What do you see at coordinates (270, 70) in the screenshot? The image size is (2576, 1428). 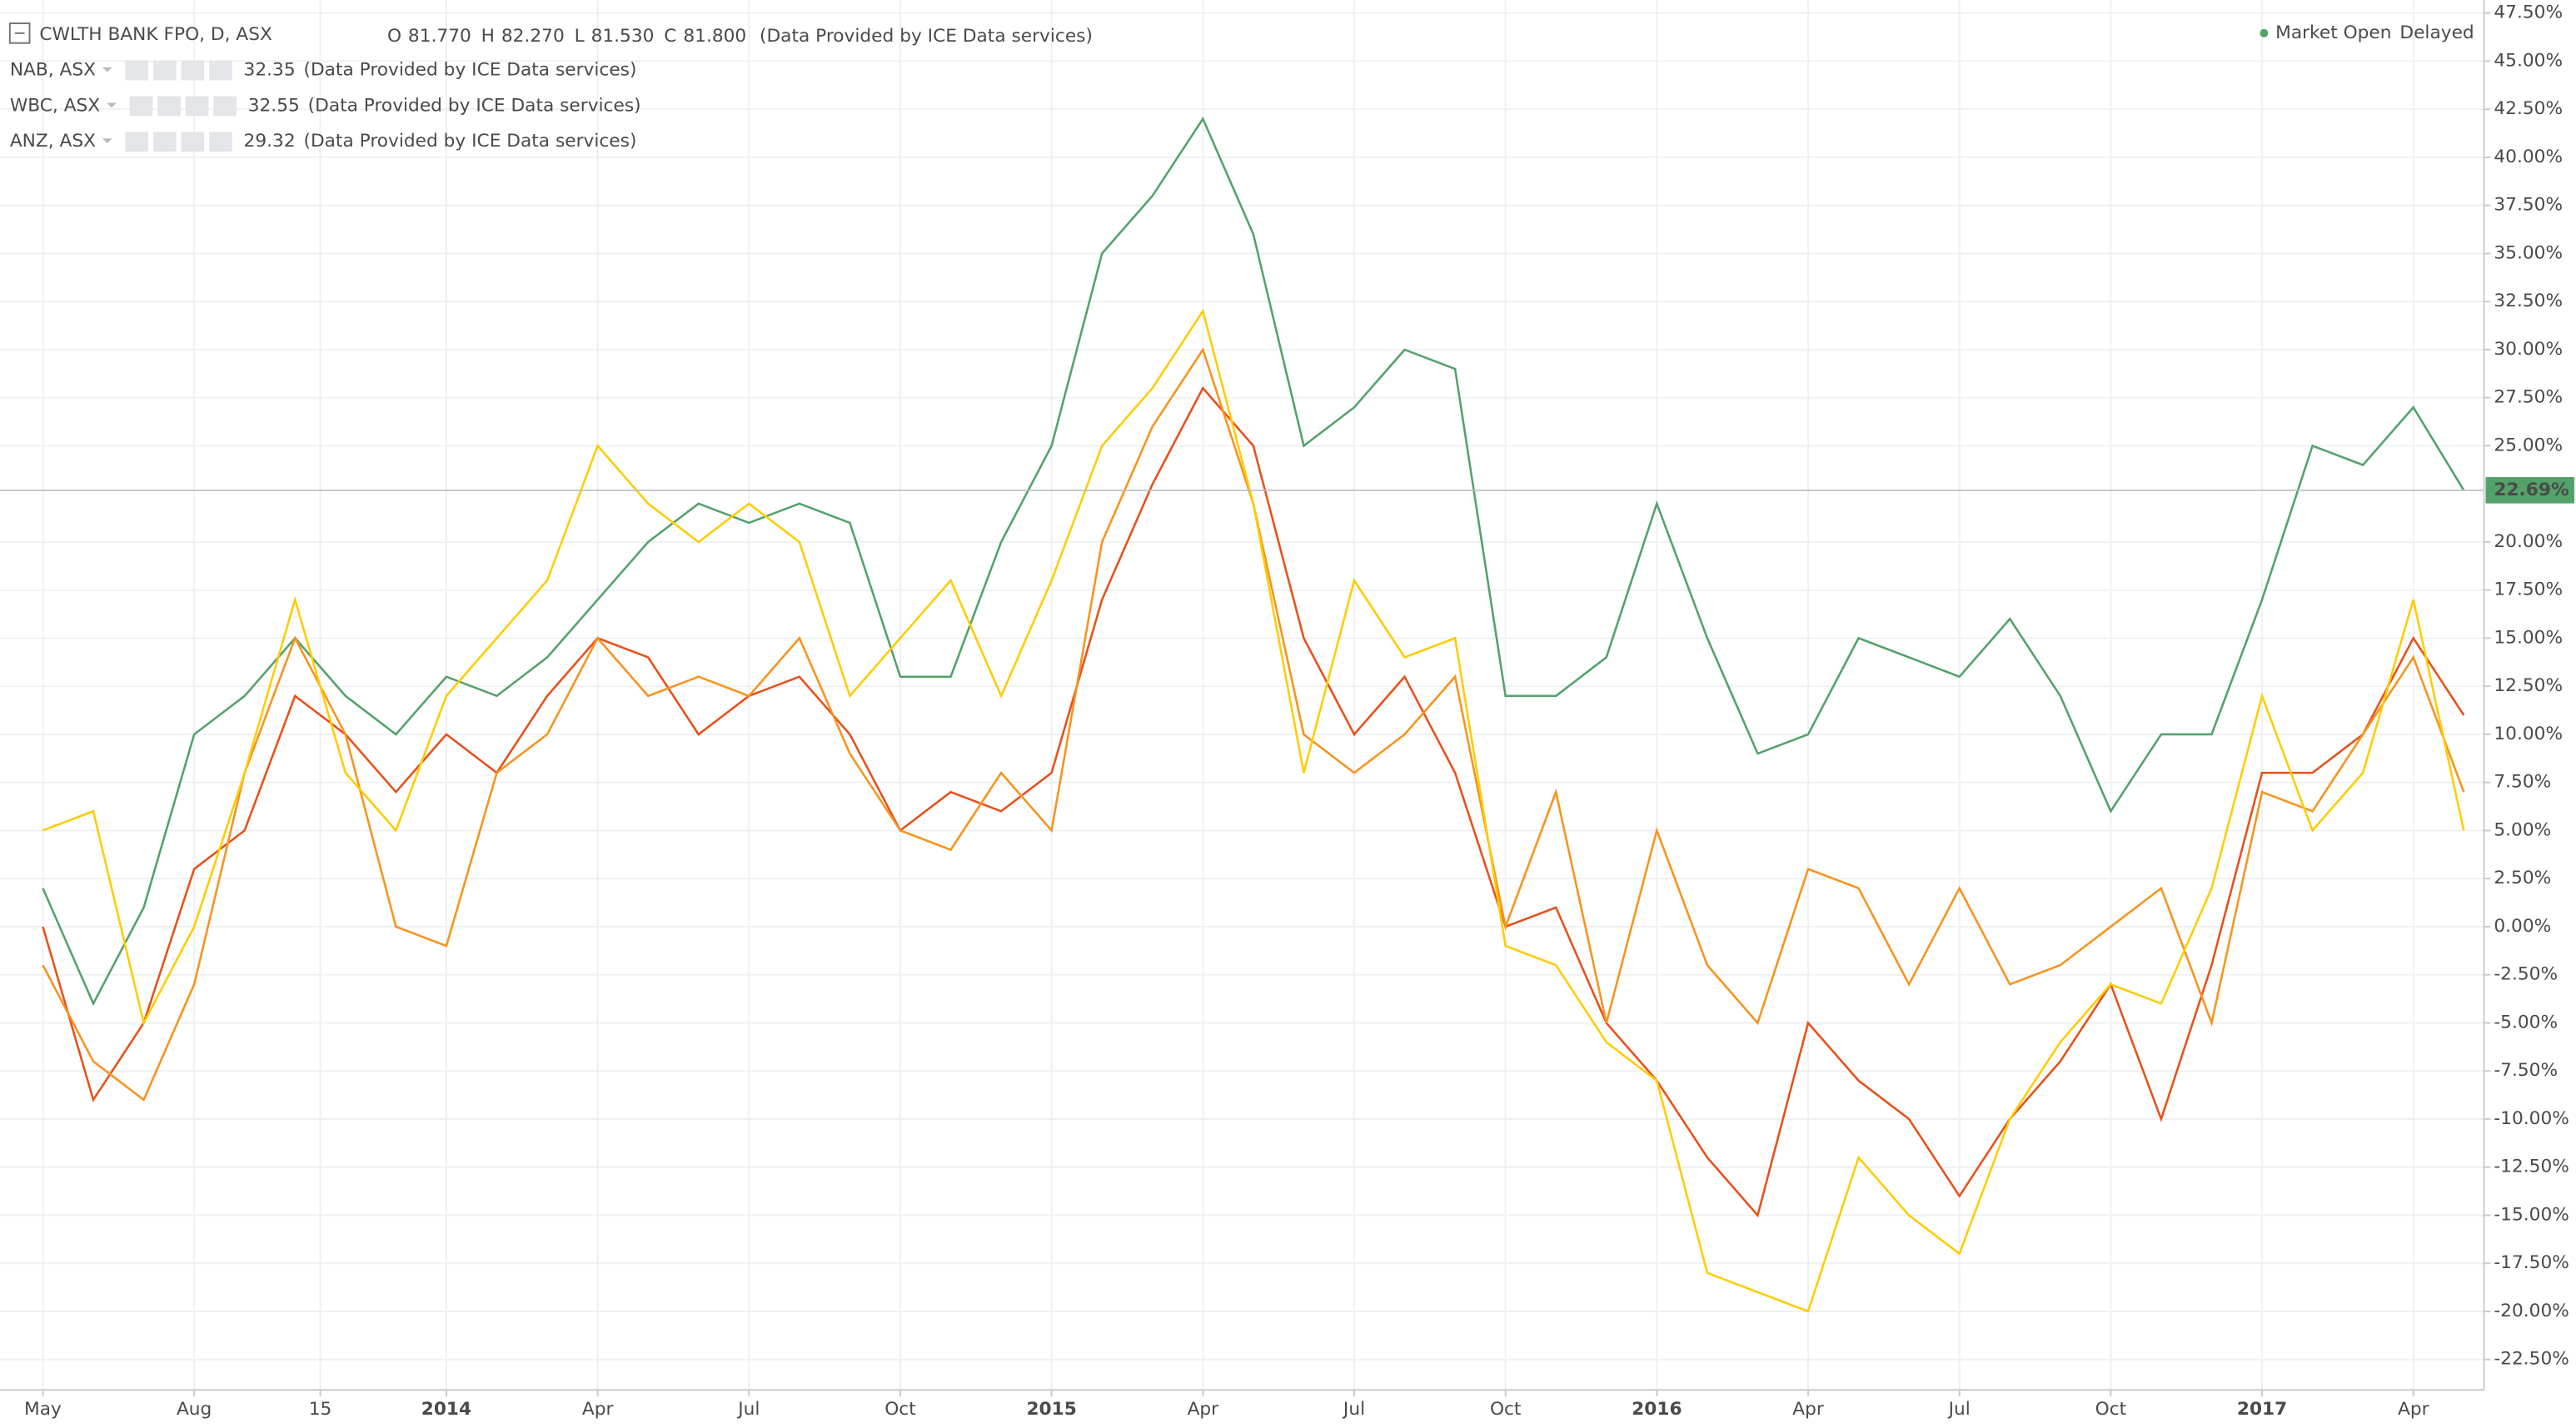 I see `legend-value: 32.35` at bounding box center [270, 70].